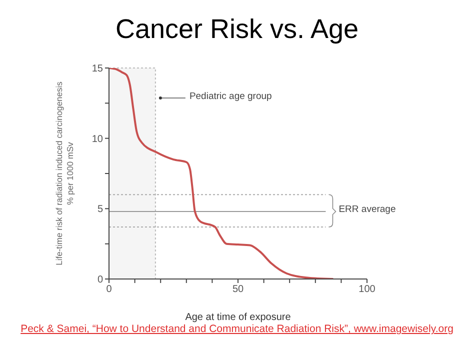  I want to click on text: Peck & Samei, “How to Understand and Communicate Radiation Risk”, www.imagewisely.org, so click(237, 329).